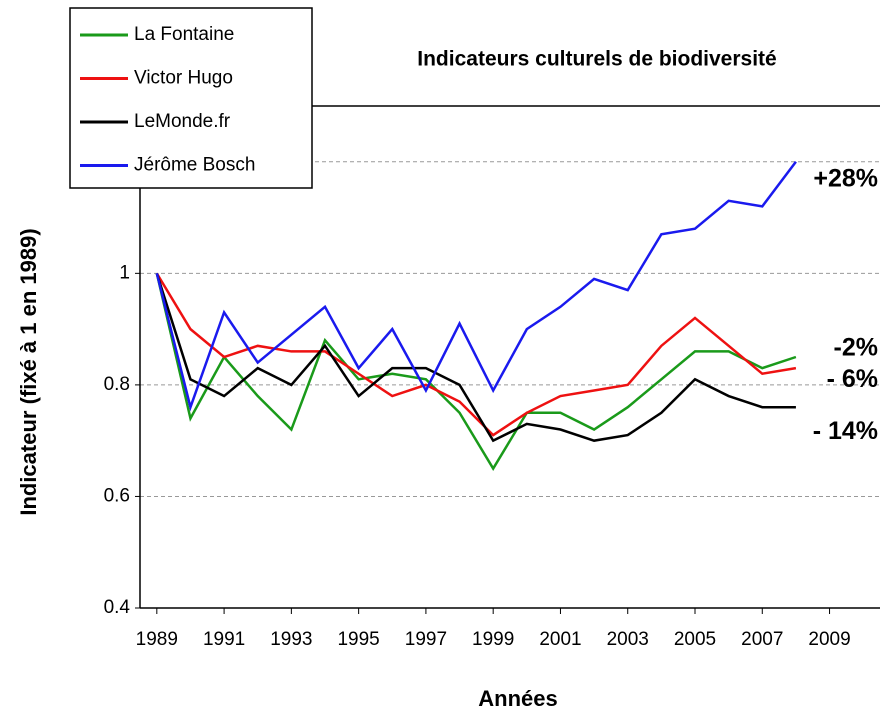  What do you see at coordinates (224, 639) in the screenshot?
I see `x-tick-label: 1991` at bounding box center [224, 639].